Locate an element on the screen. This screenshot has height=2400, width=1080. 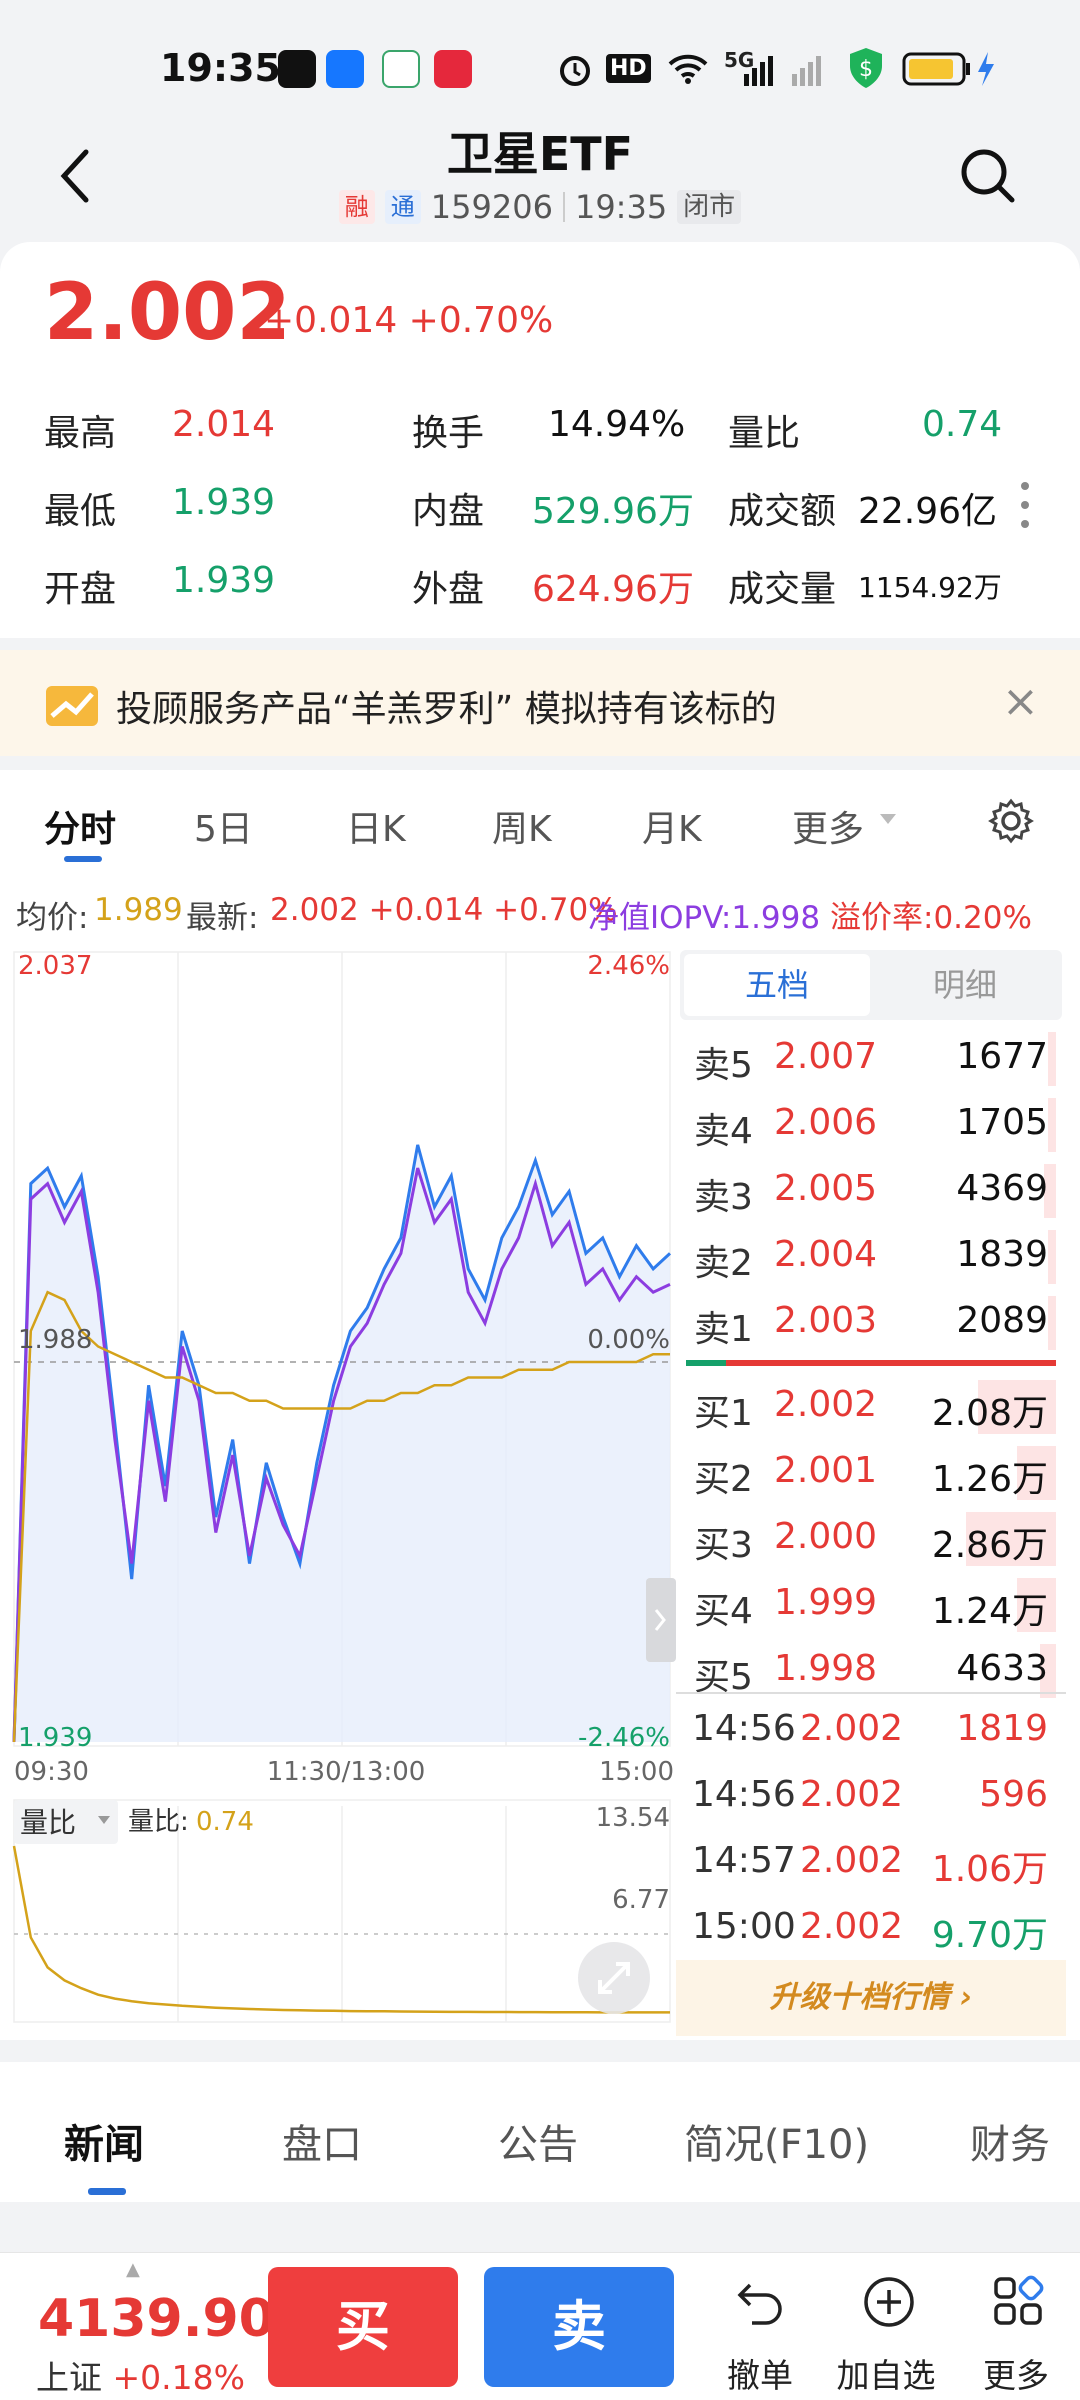
value-low: 1.939 is located at coordinates (224, 502).